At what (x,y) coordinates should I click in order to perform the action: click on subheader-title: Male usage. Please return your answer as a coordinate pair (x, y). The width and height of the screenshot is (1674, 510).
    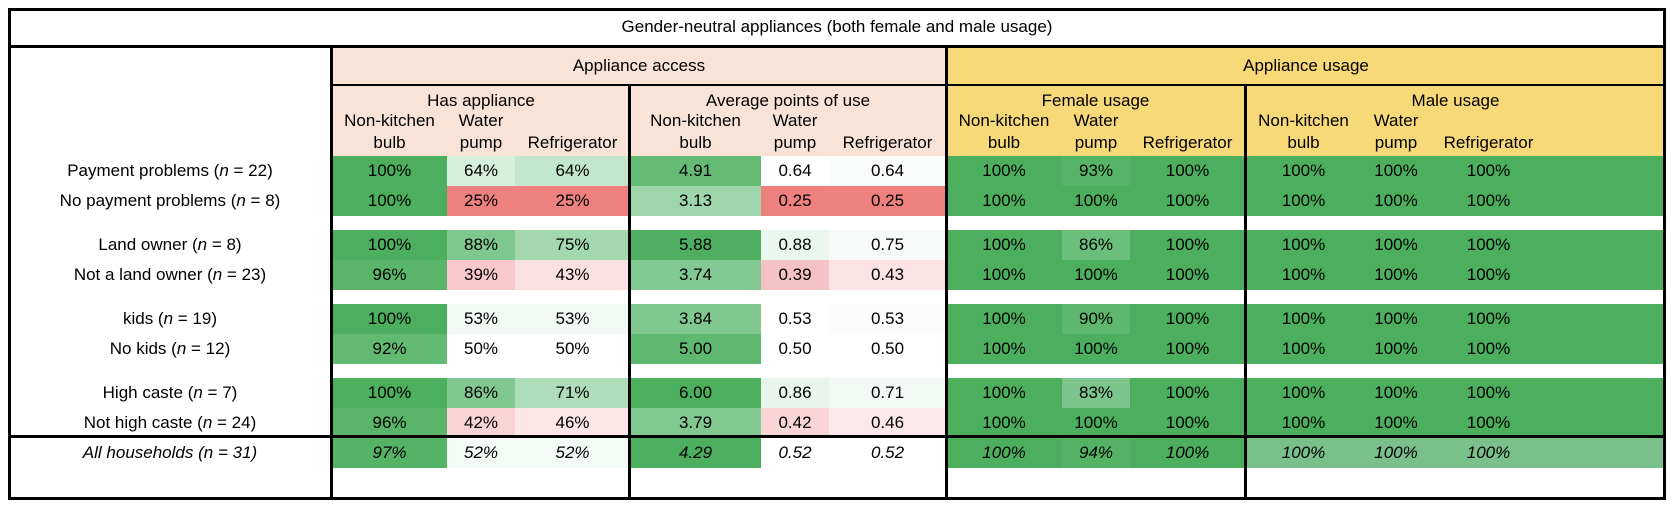
    Looking at the image, I should click on (1455, 100).